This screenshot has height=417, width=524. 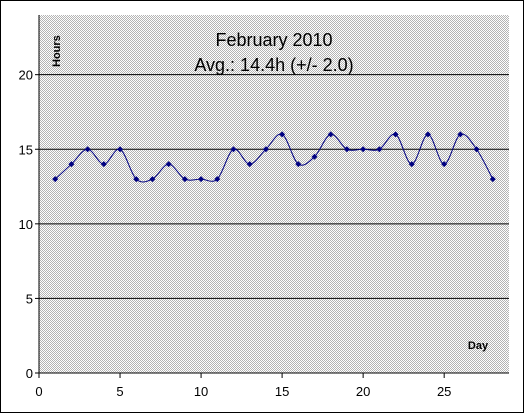 I want to click on y-tick-label: 5, so click(x=29, y=298).